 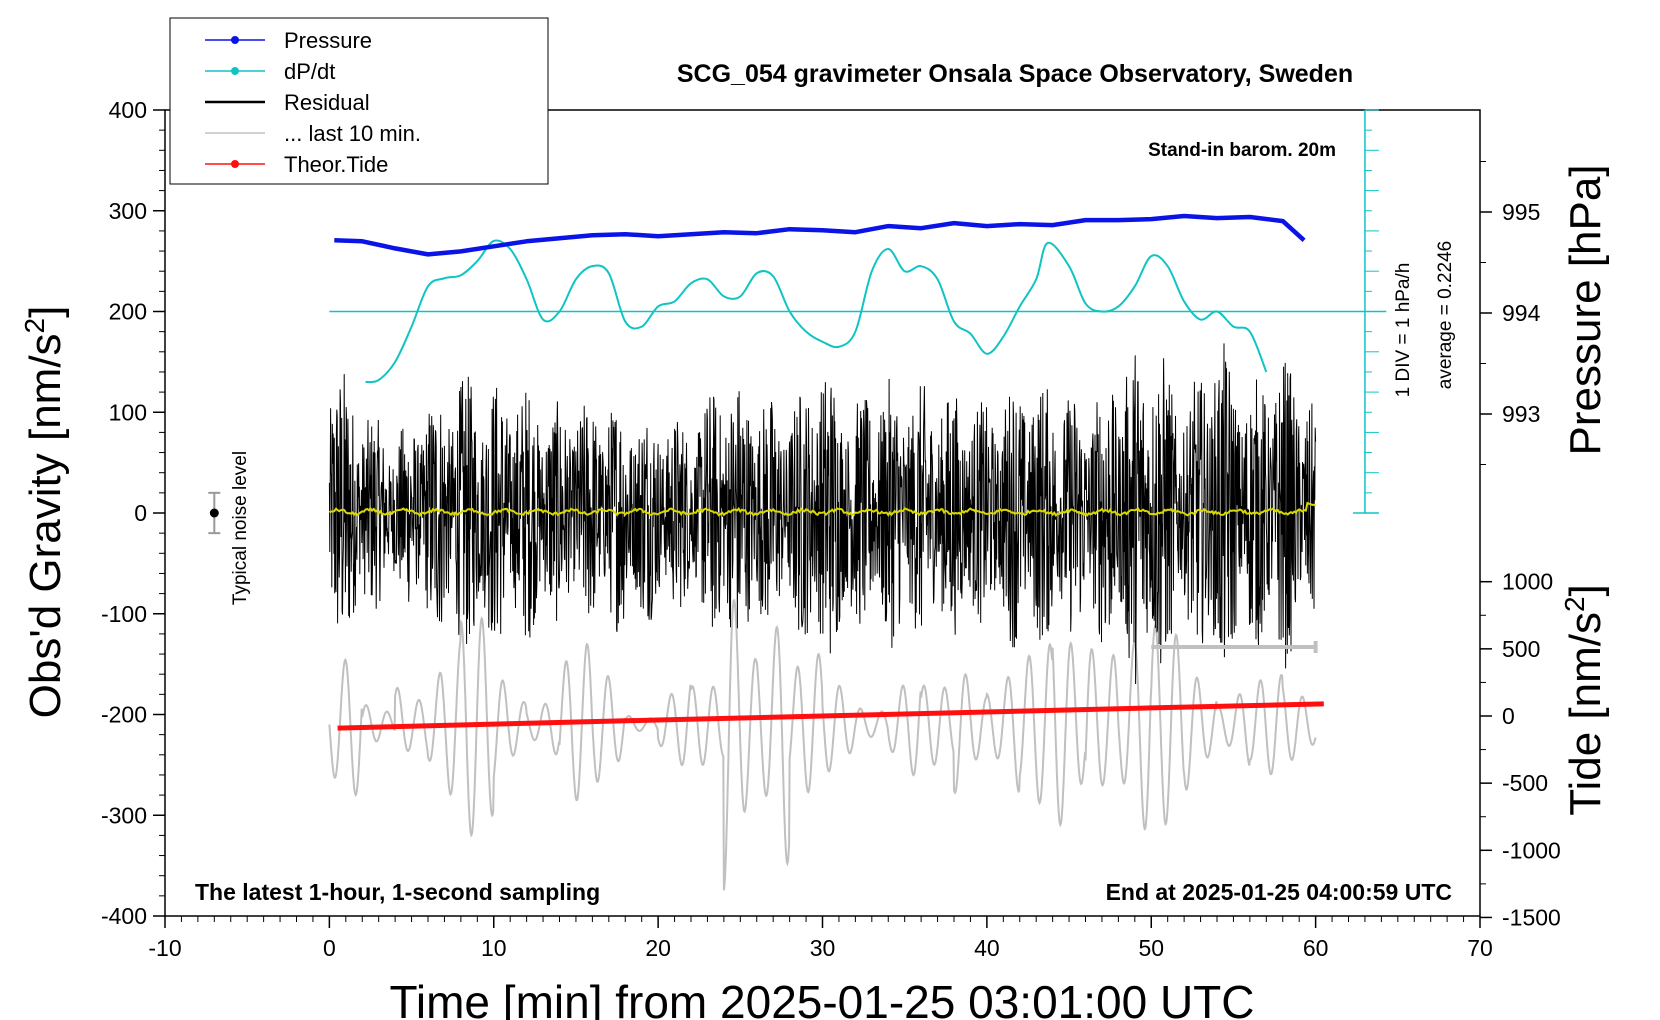 What do you see at coordinates (820, 235) in the screenshot?
I see `pressure-line` at bounding box center [820, 235].